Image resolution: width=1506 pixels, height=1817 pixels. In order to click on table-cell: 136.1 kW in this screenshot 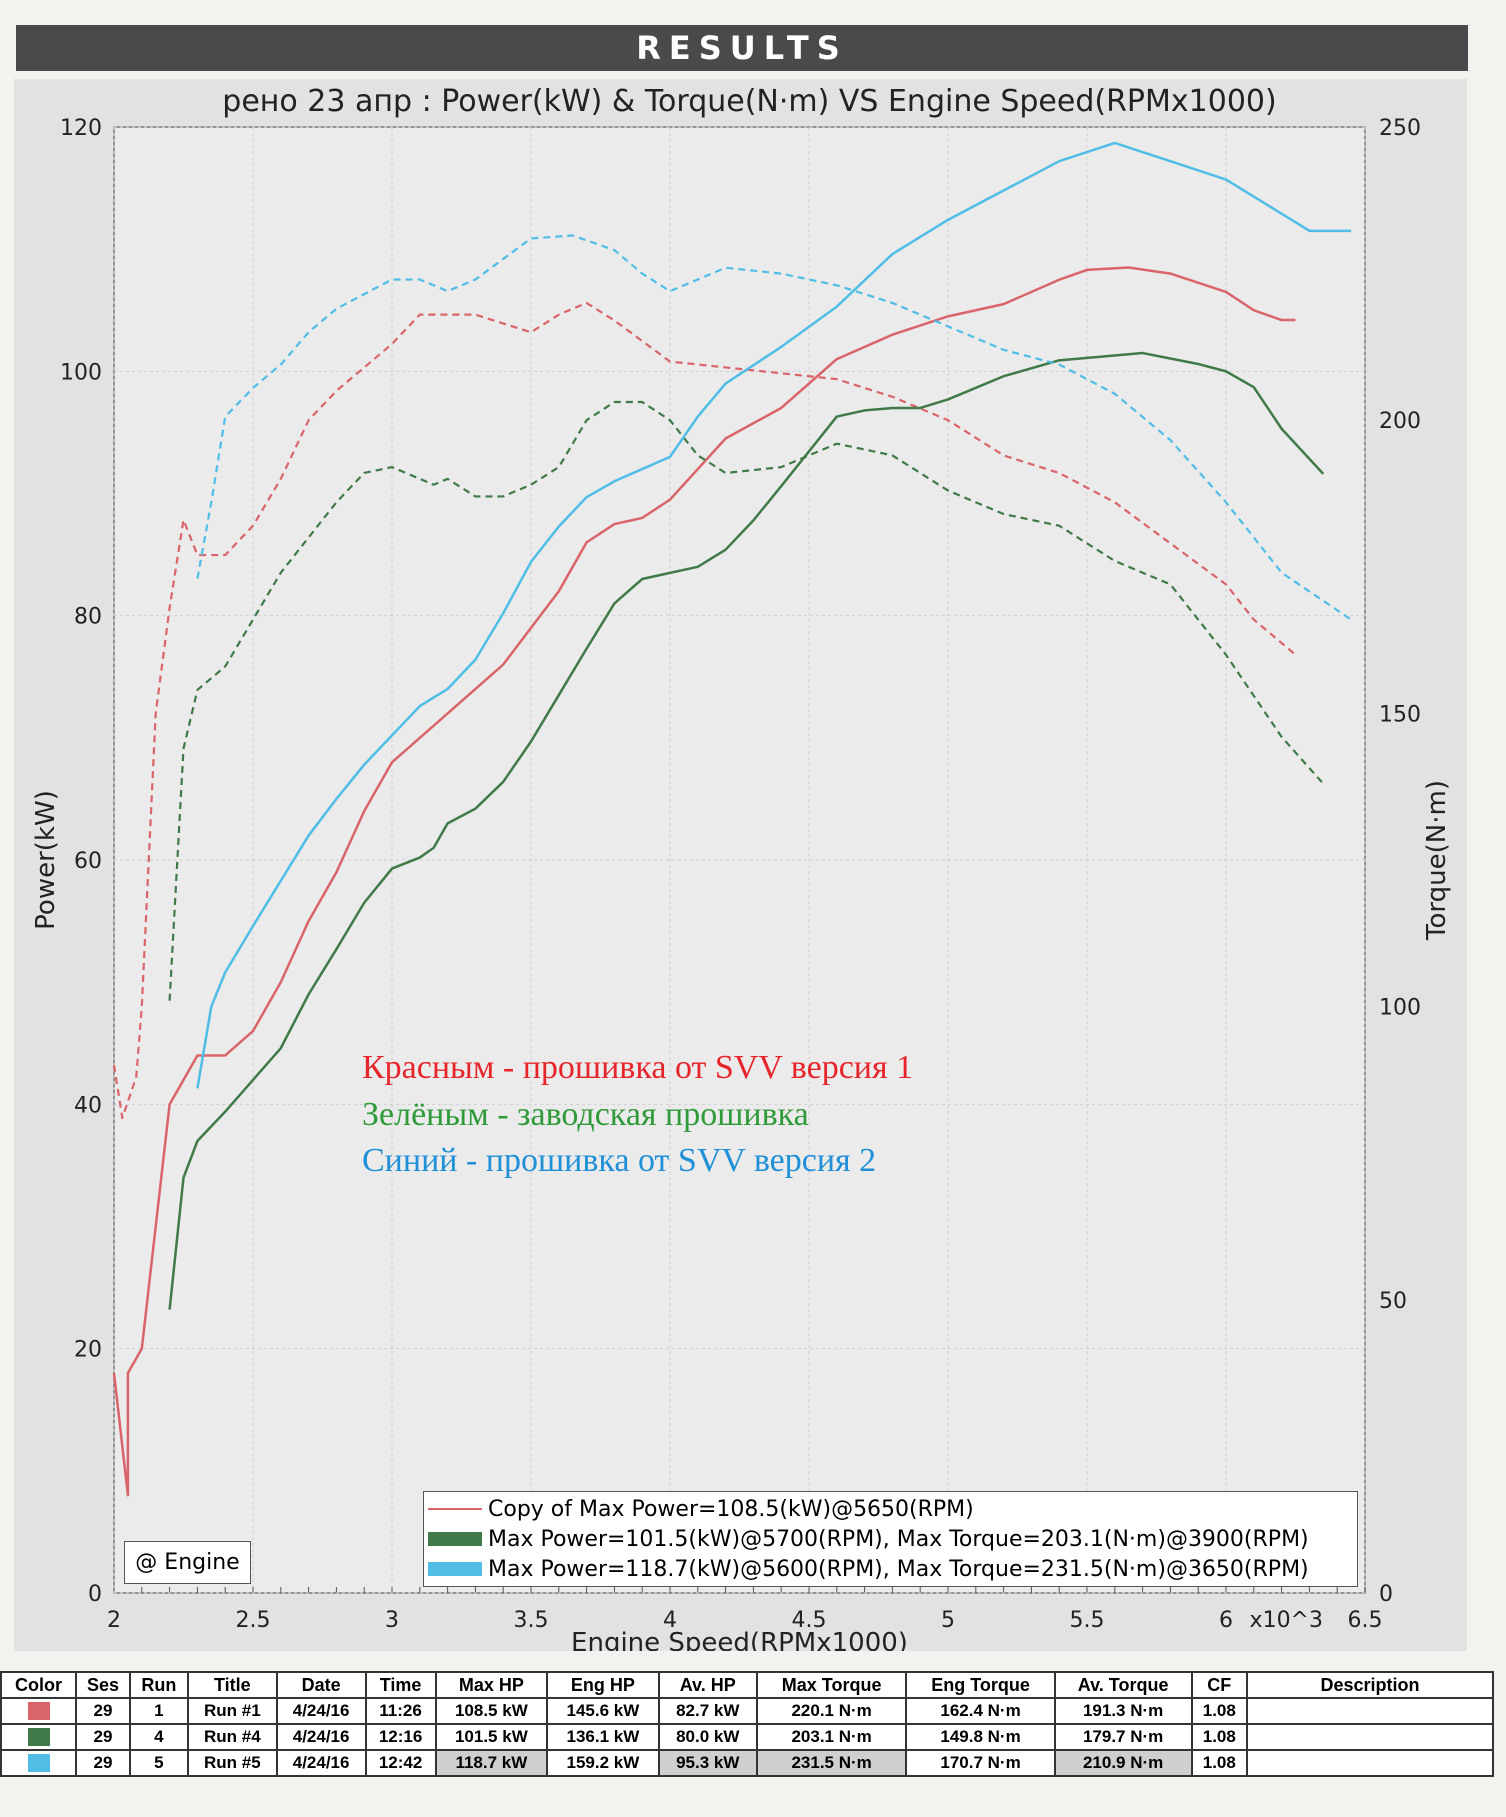, I will do `click(603, 1737)`.